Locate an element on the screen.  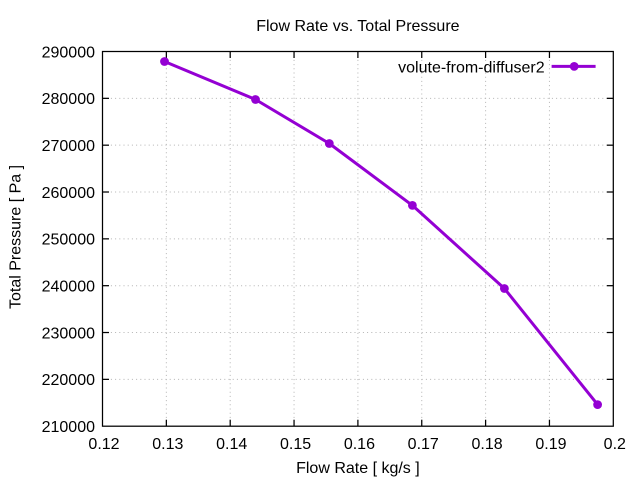
svg-text: 0.14 is located at coordinates (231, 444).